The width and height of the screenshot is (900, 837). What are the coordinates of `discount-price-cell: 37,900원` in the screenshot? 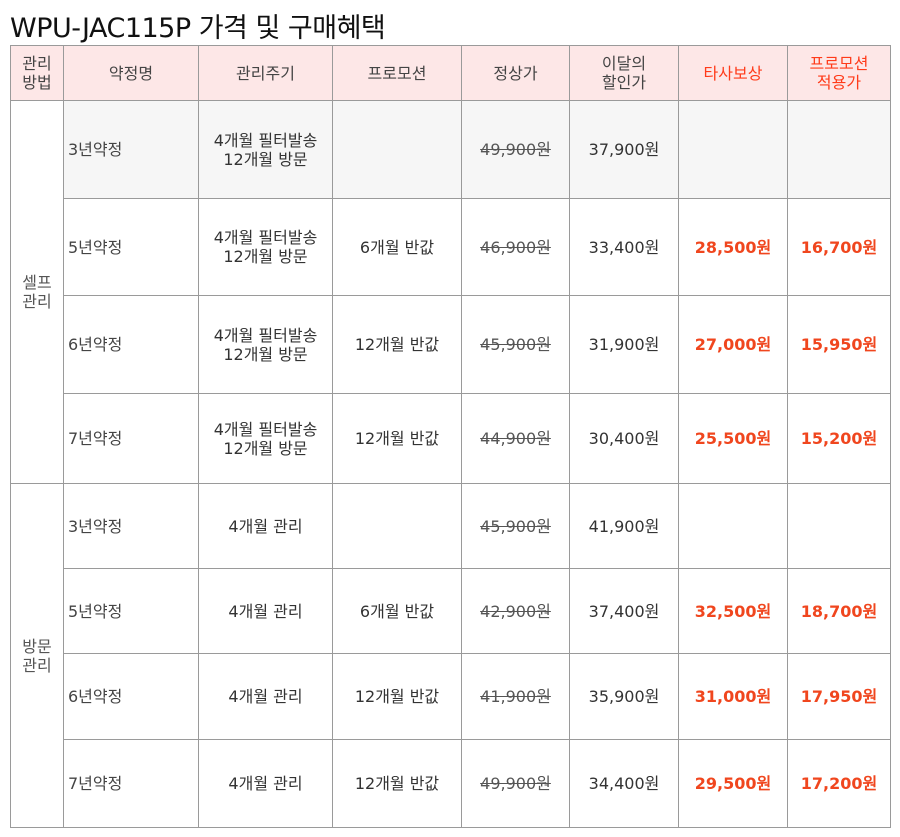 It's located at (624, 149).